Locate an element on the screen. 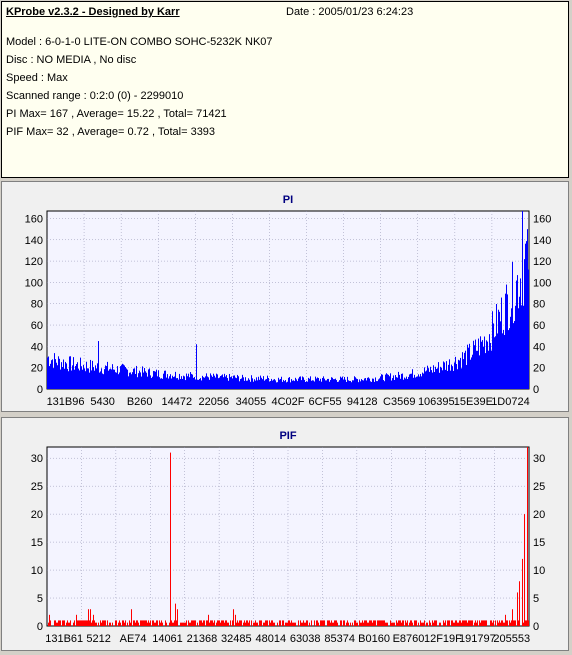 This screenshot has height=655, width=572. scan-date: Date : 2005/01/23 6:24:23 is located at coordinates (350, 12).